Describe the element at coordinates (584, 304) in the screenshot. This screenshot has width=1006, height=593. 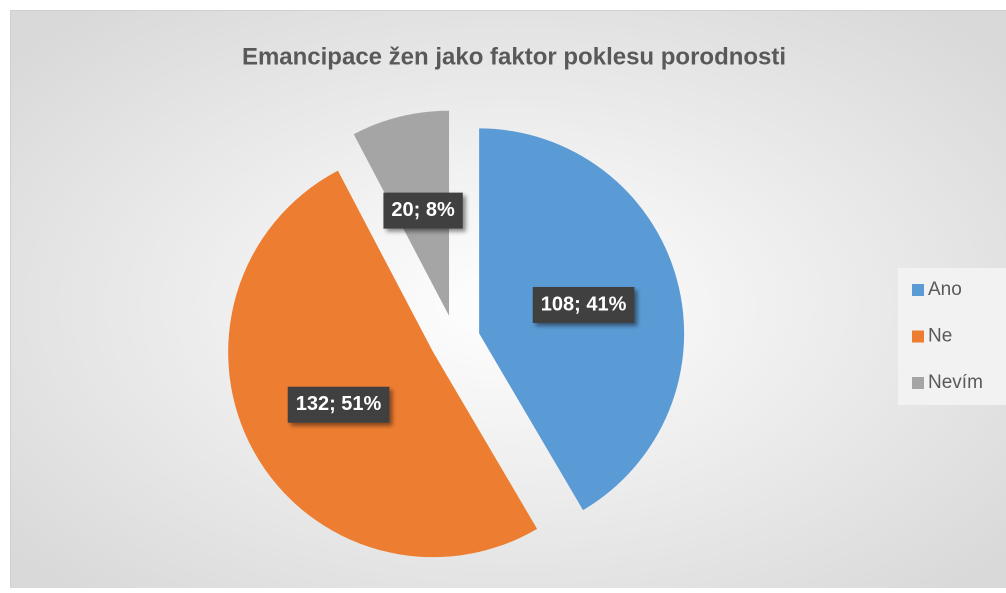
I see `data-label: 108; 41%` at that location.